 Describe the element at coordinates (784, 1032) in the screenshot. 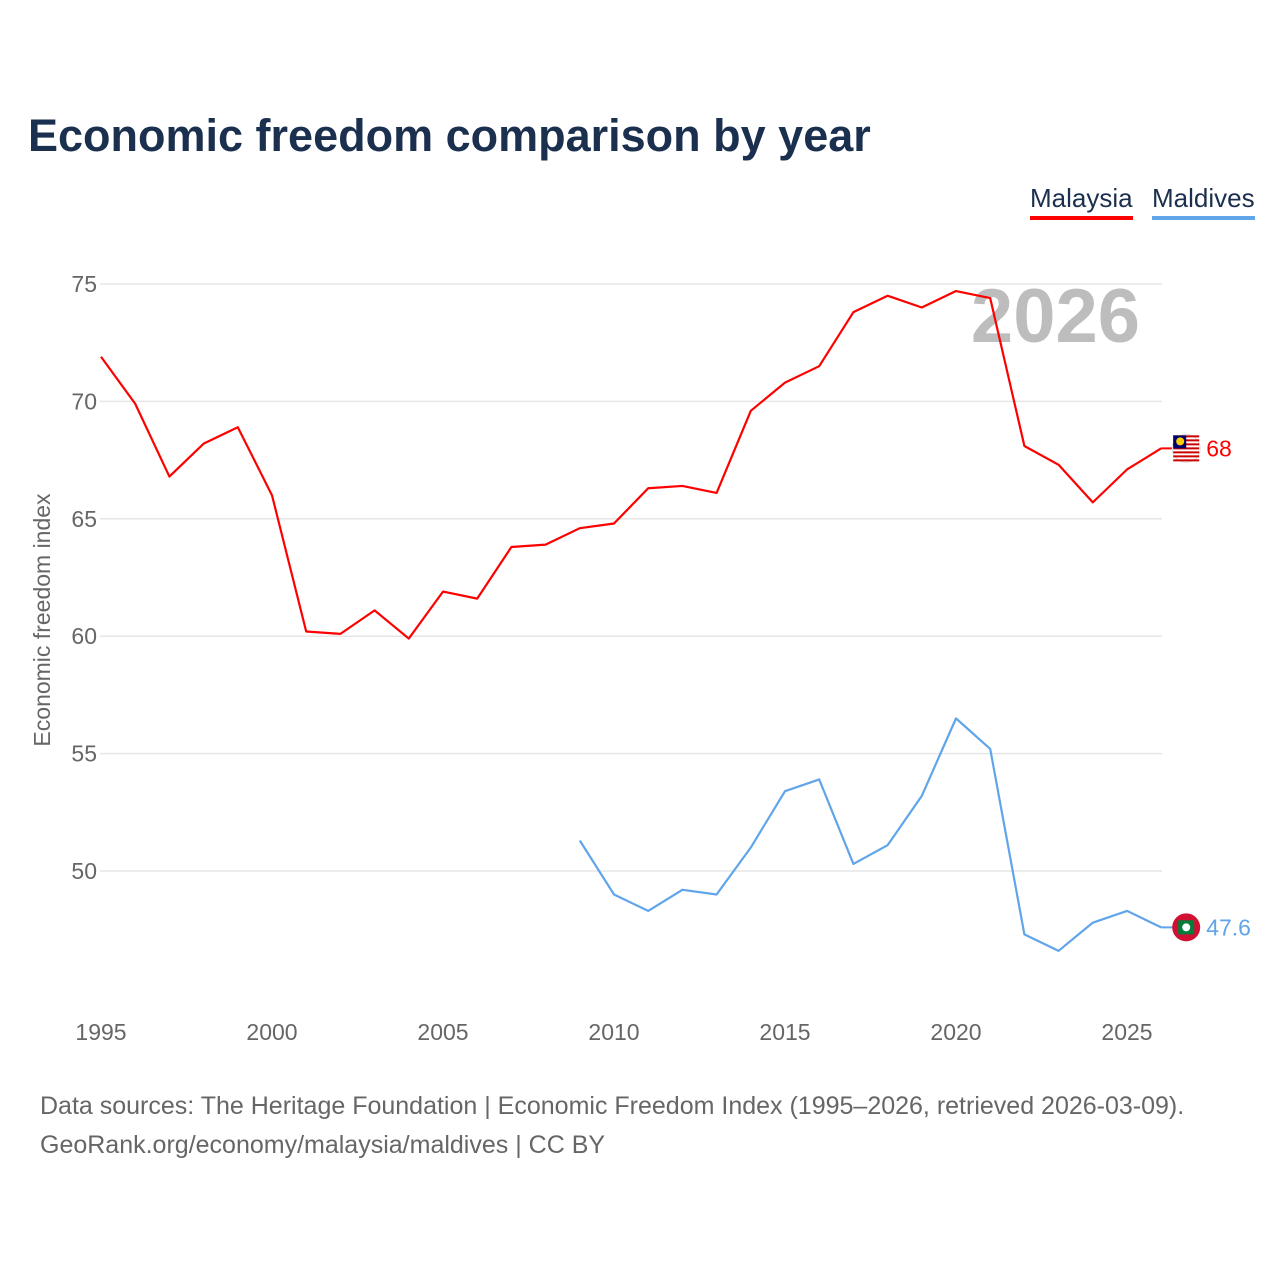

I see `x-tick-label: 2015` at that location.